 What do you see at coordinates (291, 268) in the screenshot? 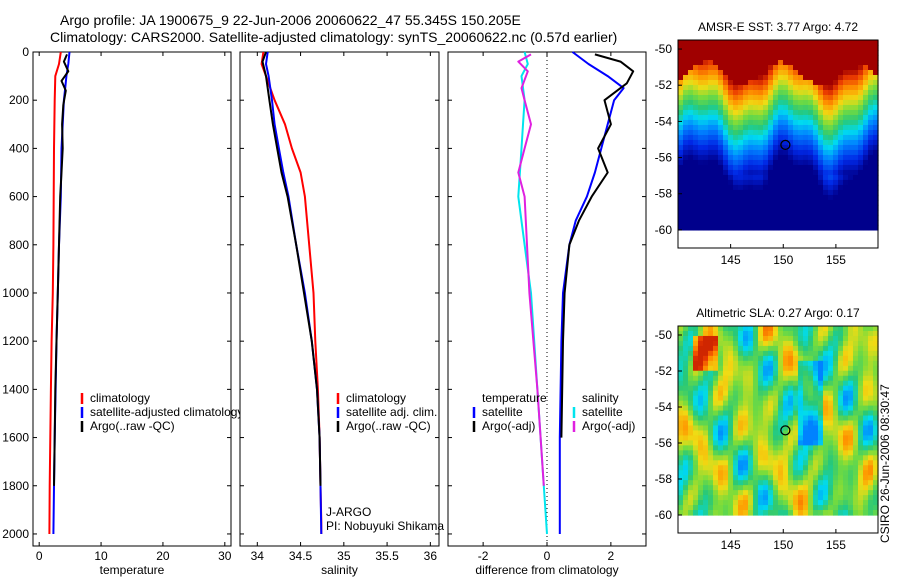
I see `series-line` at bounding box center [291, 268].